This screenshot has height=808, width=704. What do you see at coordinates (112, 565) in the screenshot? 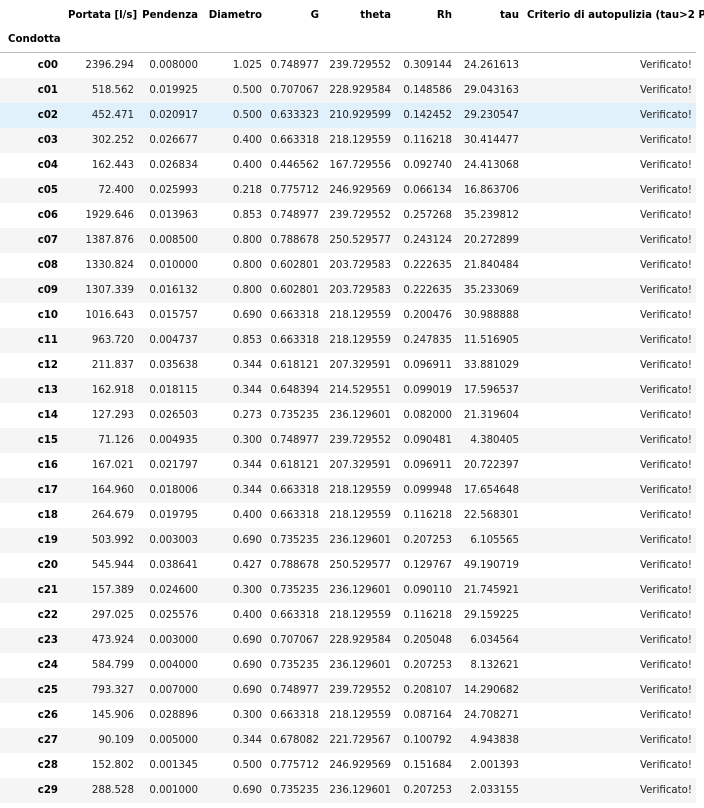
I see `cell-portata: 545.944` at bounding box center [112, 565].